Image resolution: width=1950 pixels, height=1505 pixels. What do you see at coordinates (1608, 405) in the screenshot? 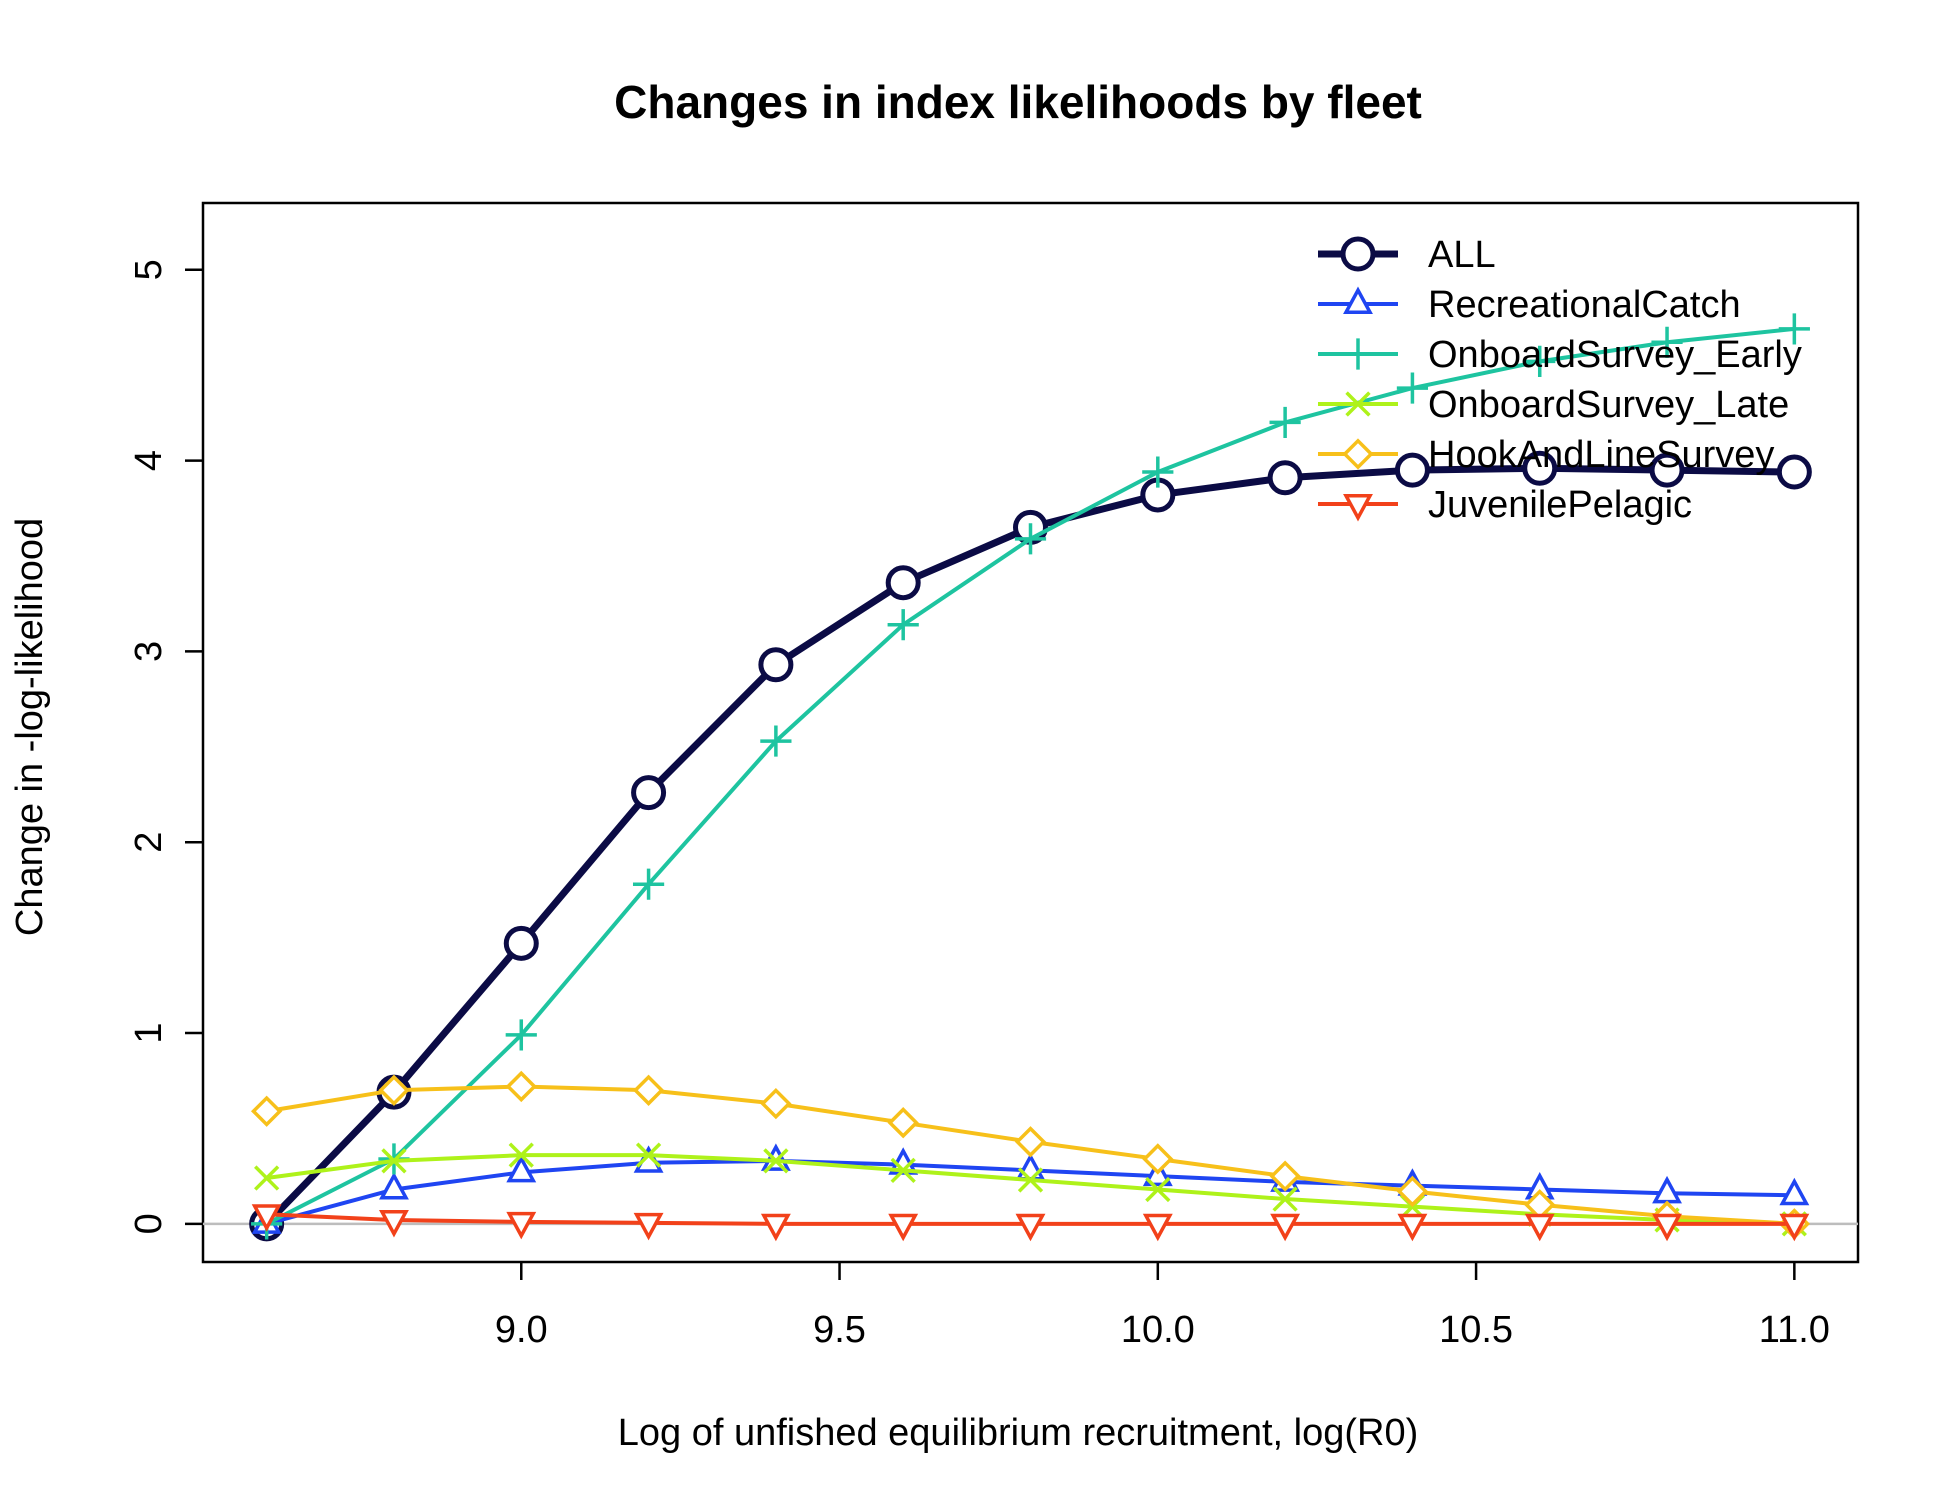
I see `legend-label: OnboardSurvey_Late` at bounding box center [1608, 405].